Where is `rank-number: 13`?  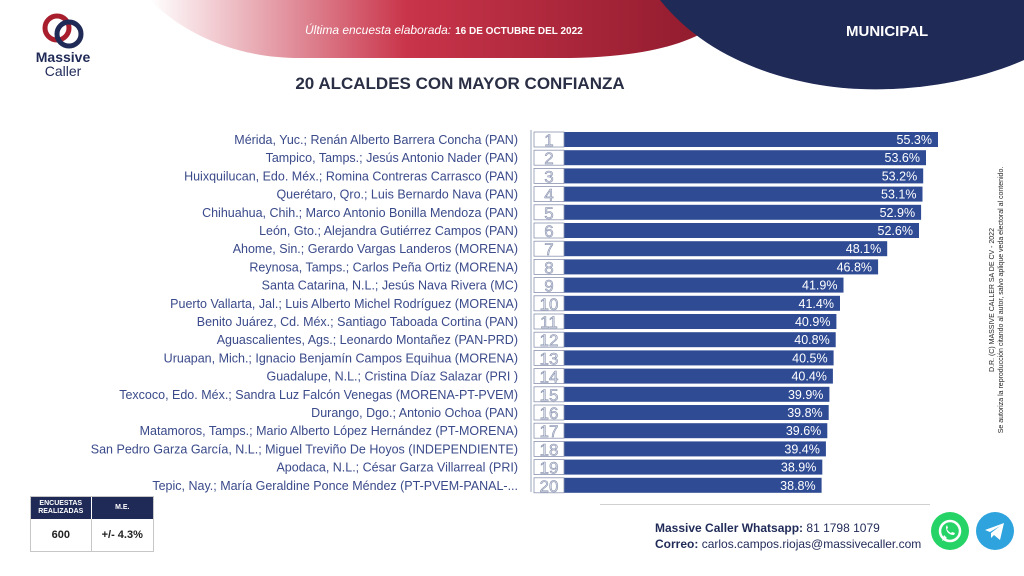 rank-number: 13 is located at coordinates (549, 358).